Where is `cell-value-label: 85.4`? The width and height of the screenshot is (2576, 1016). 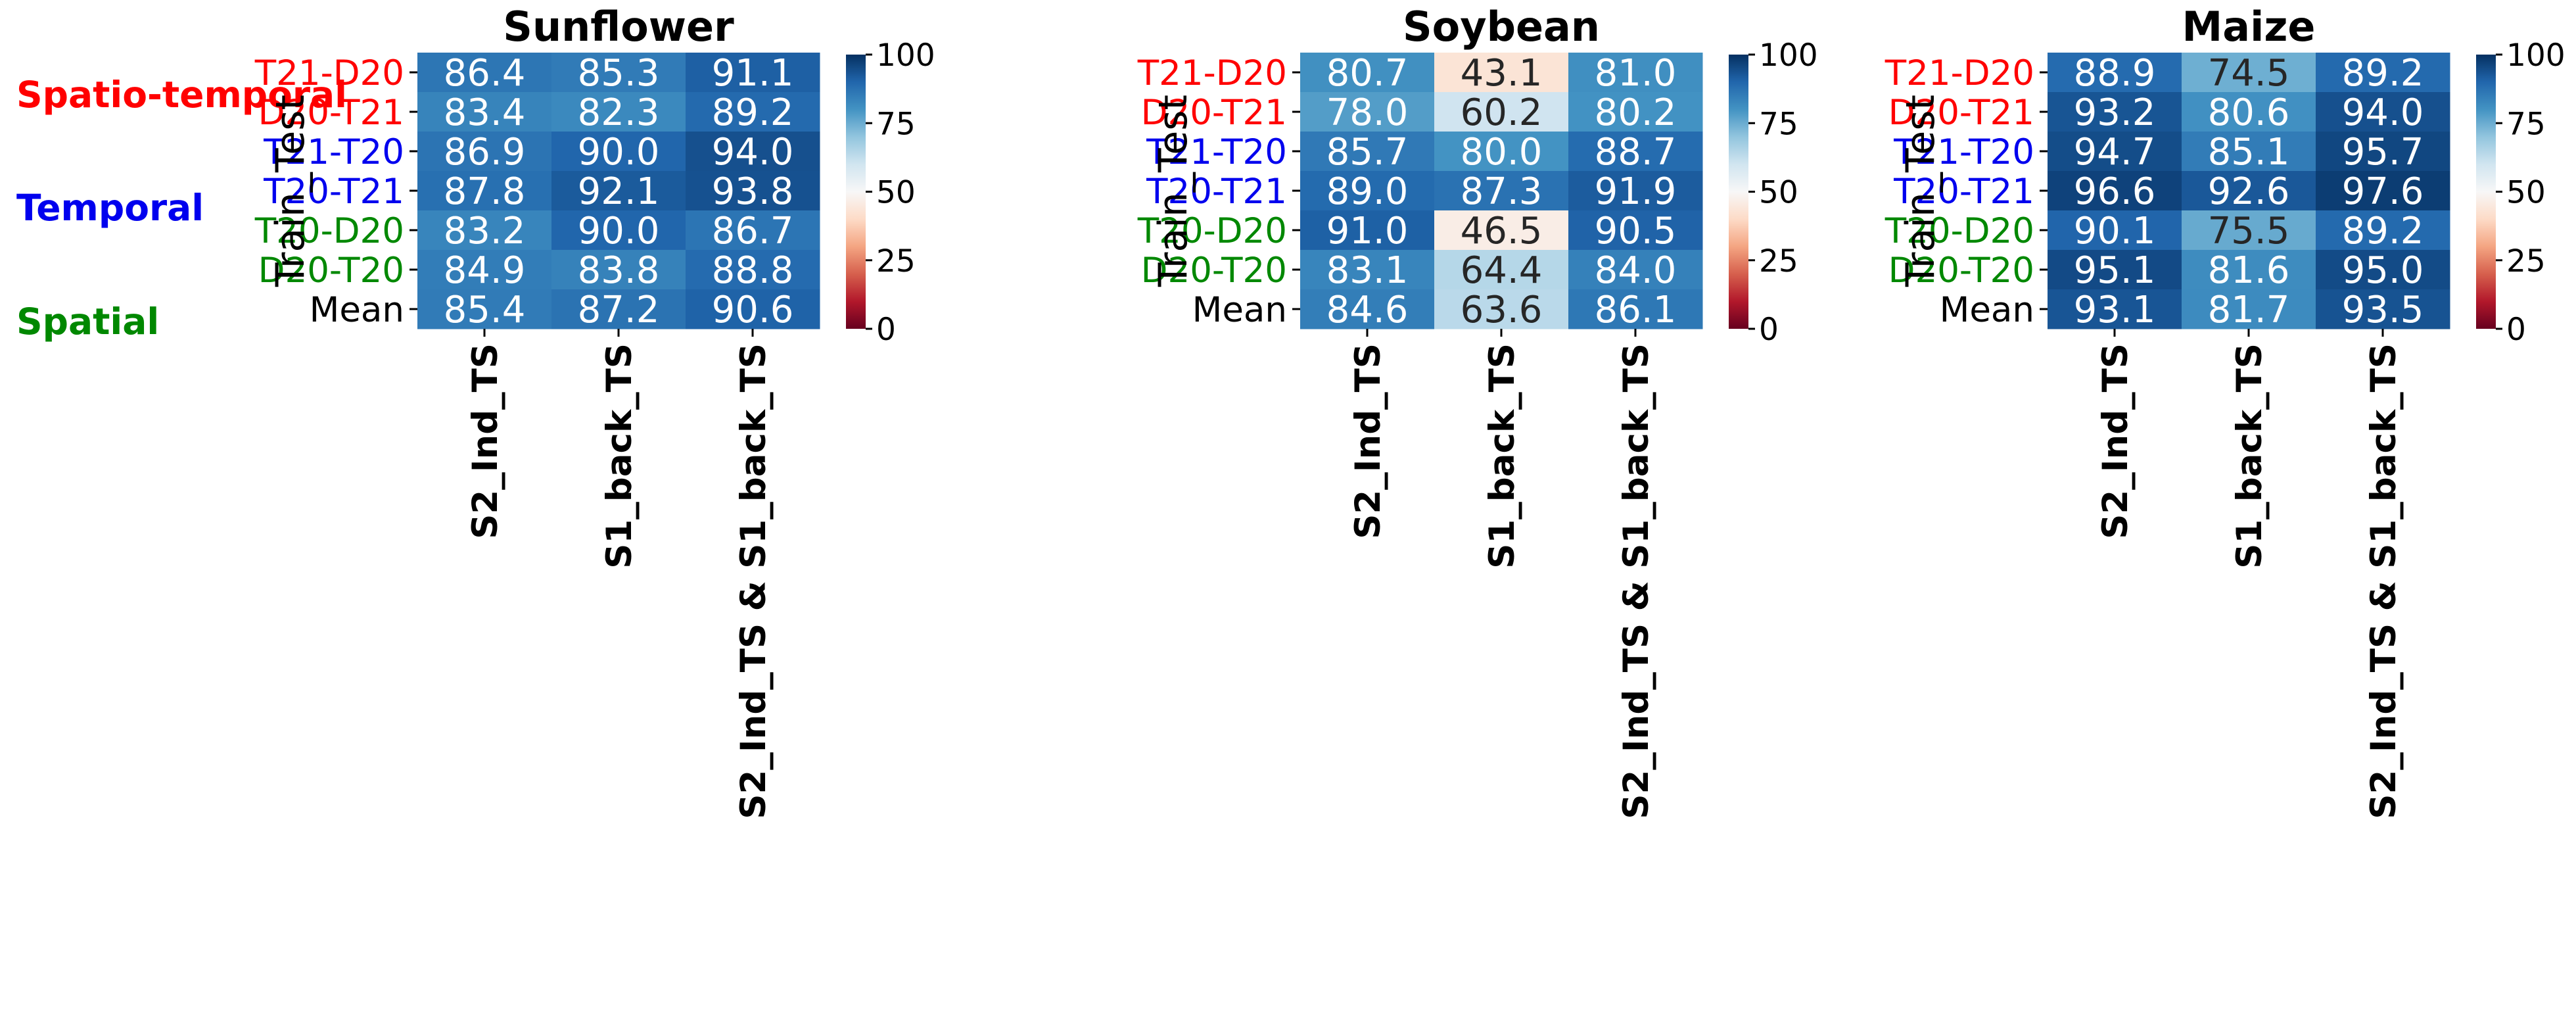 cell-value-label: 85.4 is located at coordinates (485, 310).